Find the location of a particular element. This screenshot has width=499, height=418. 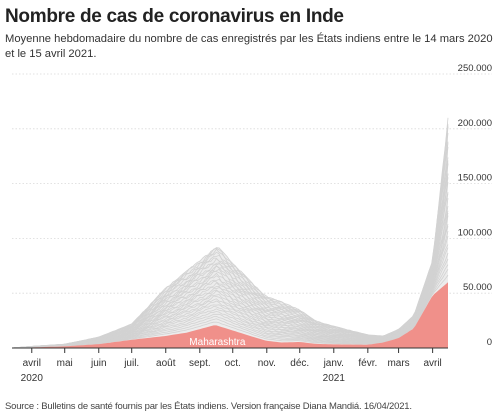

maharashtra-area is located at coordinates (230, 315).